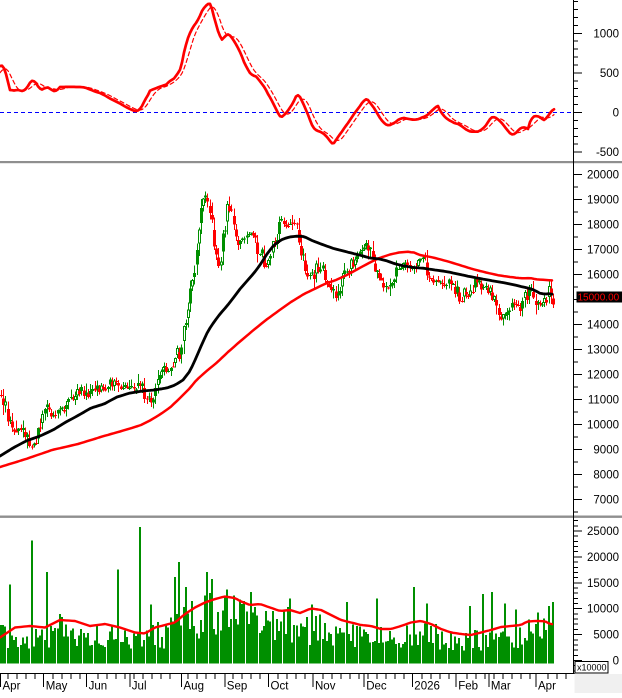  What do you see at coordinates (603, 350) in the screenshot?
I see `svg-text: 13000` at bounding box center [603, 350].